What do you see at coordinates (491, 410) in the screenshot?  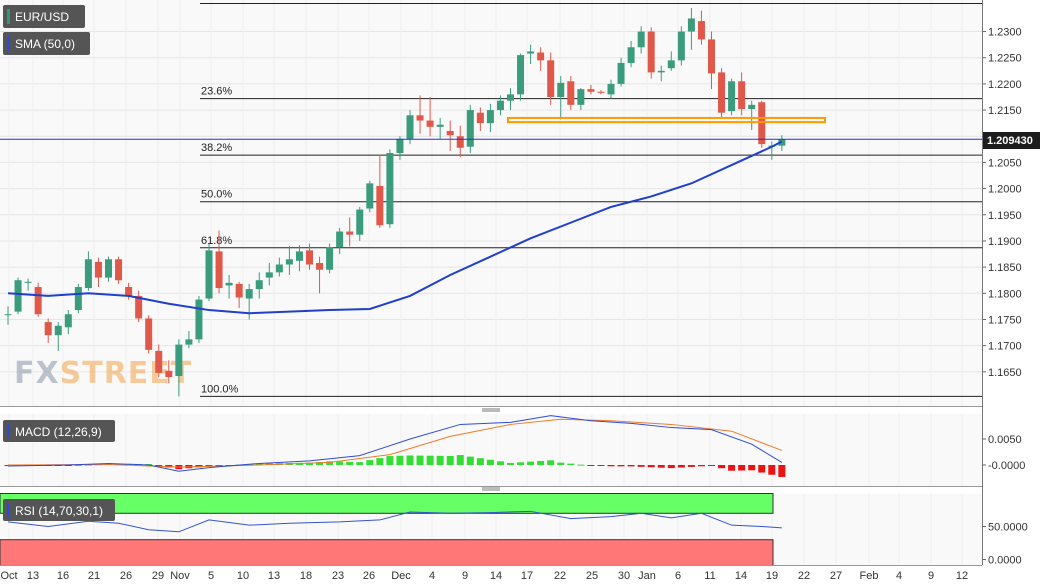 I see `macd-resize-handle` at bounding box center [491, 410].